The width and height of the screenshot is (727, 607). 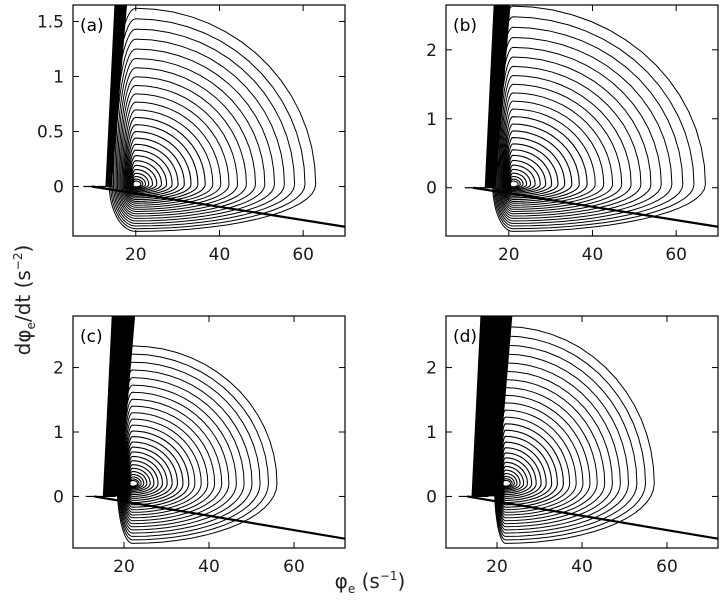 I want to click on panel-label: (b), so click(x=465, y=26).